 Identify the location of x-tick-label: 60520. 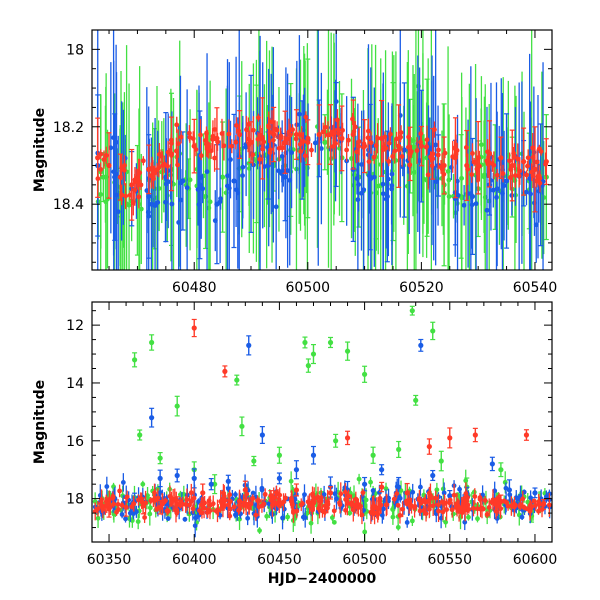
(421, 288).